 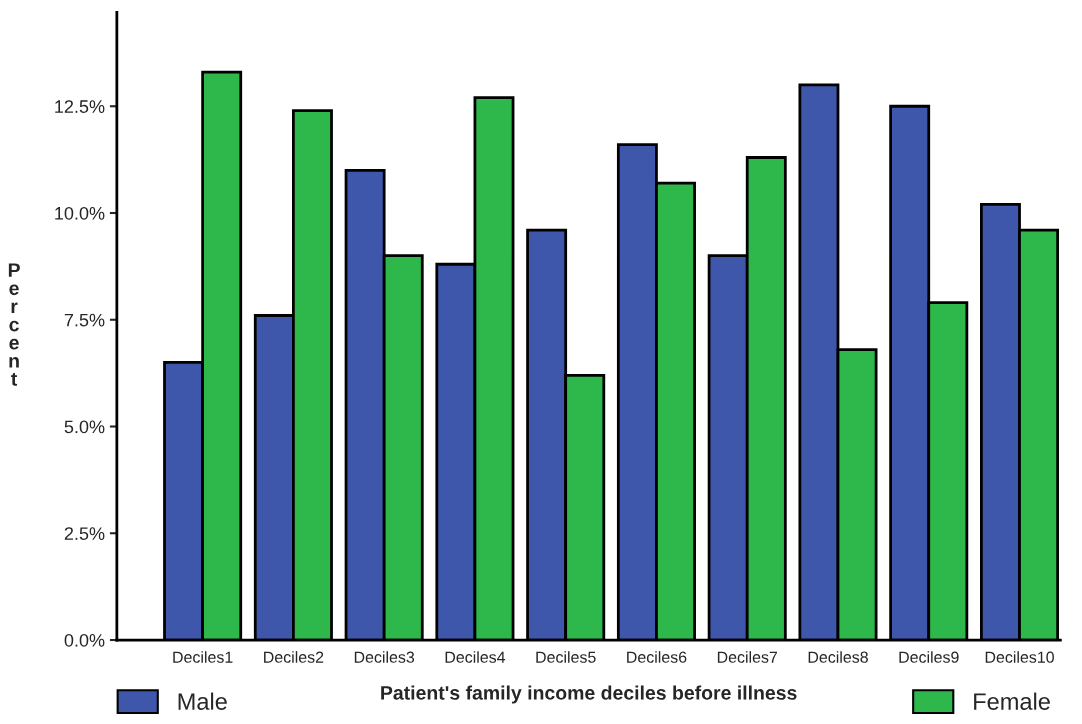 I want to click on x-tick-label: Deciles5, so click(x=566, y=657).